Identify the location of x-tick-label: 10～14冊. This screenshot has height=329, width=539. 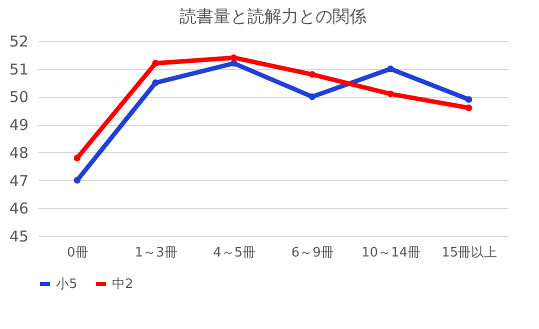
(391, 253).